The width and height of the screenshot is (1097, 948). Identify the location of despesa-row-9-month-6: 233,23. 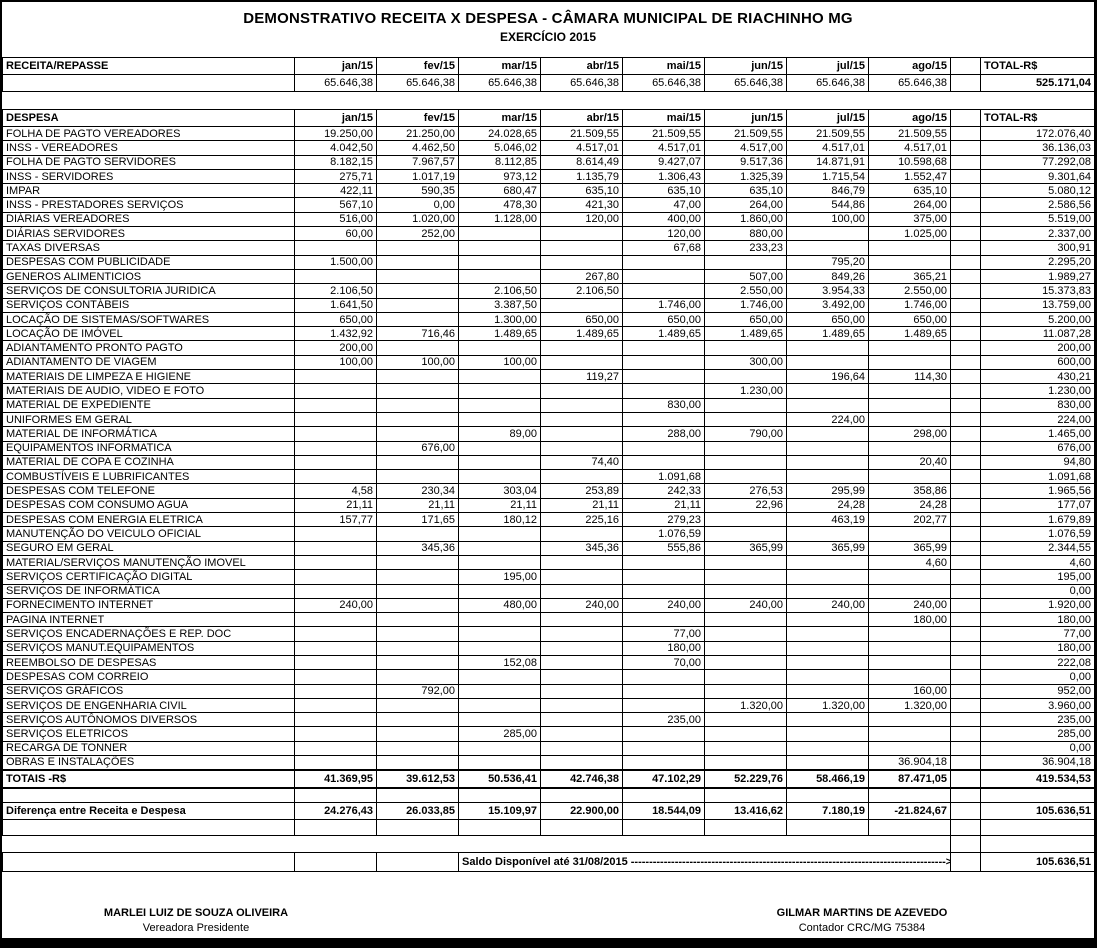
(745, 248).